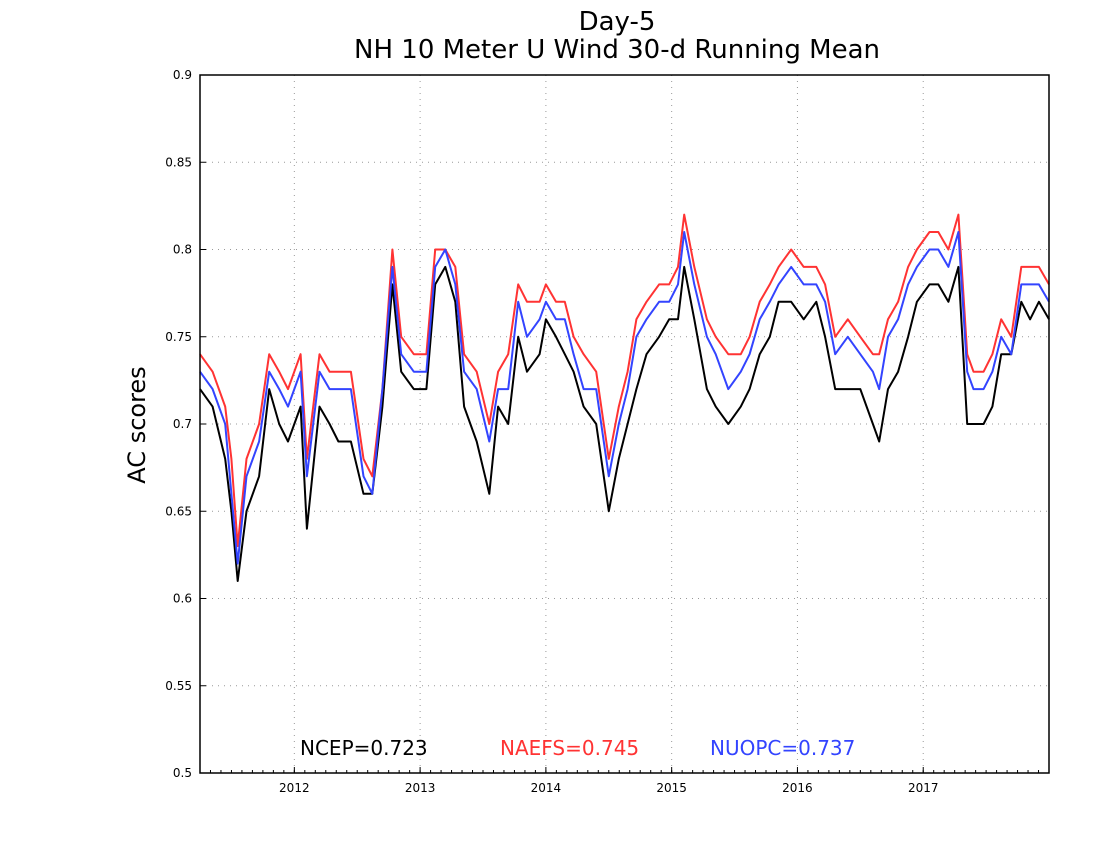  I want to click on x-tick-label: 2013, so click(420, 788).